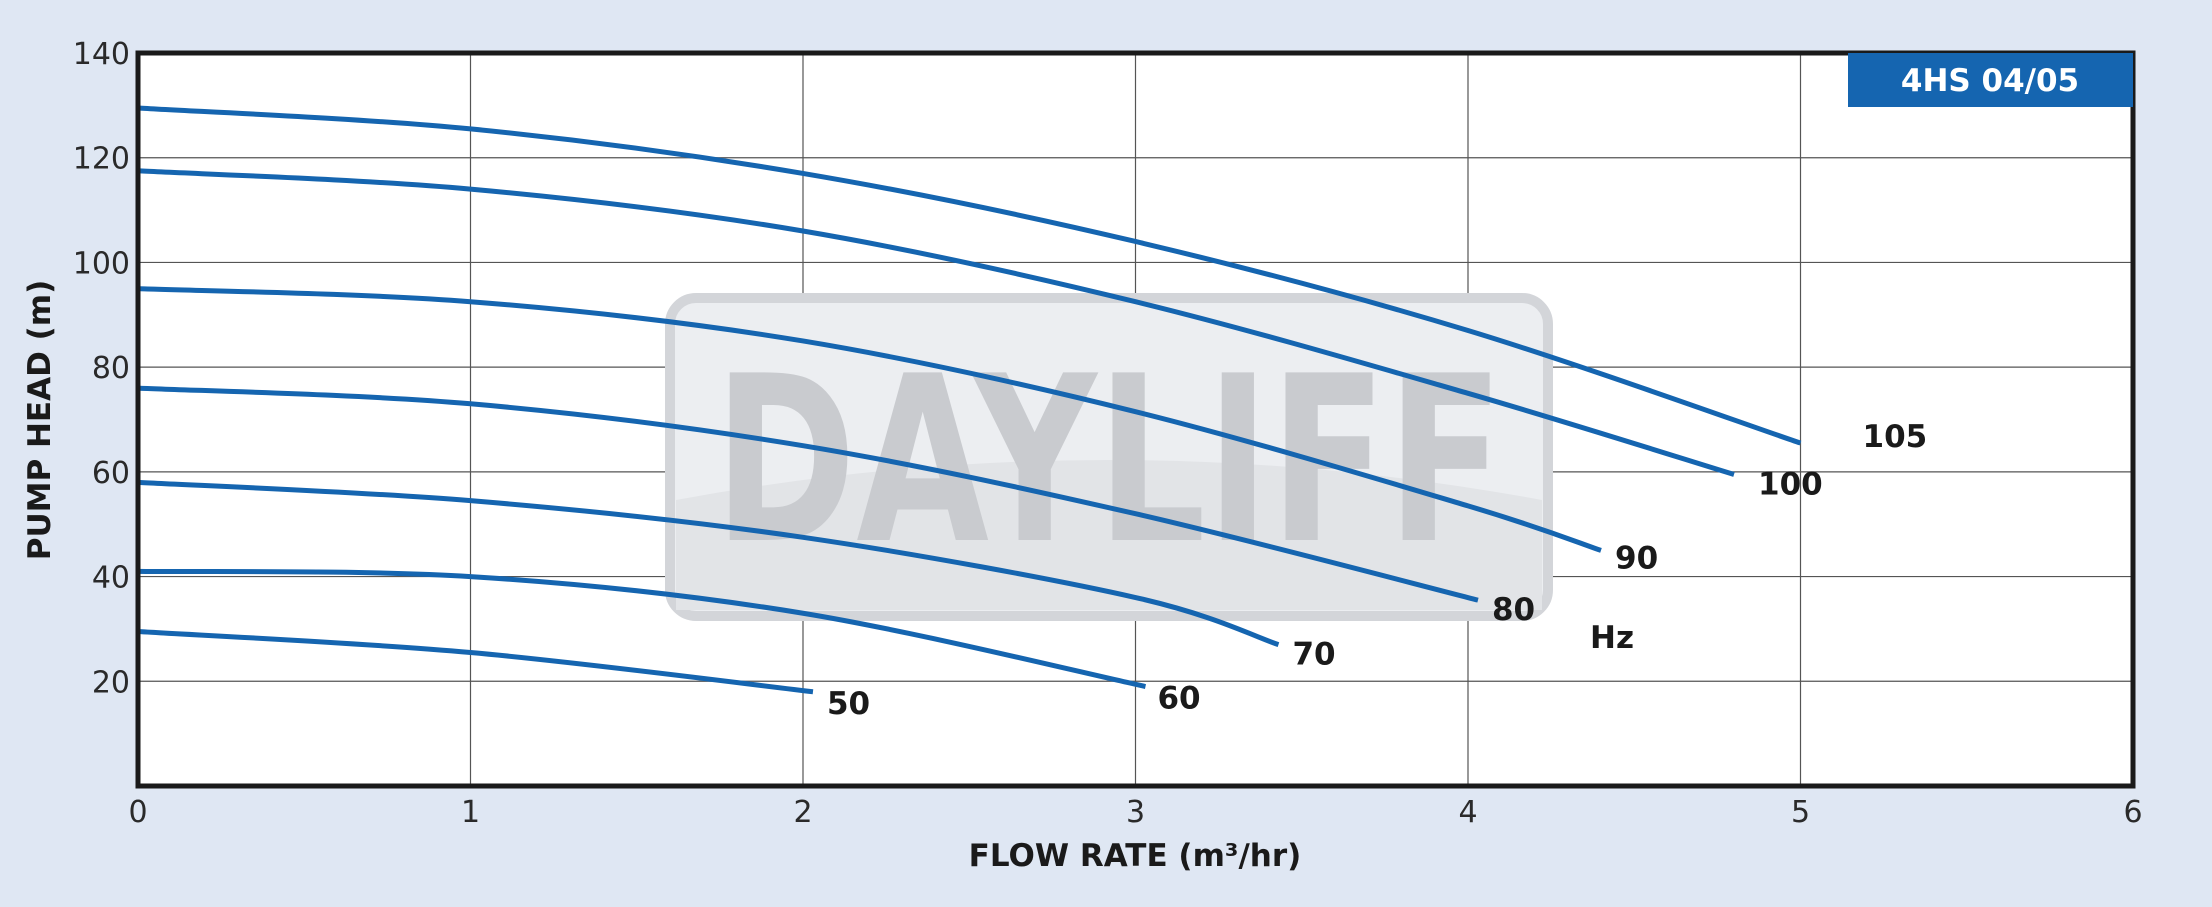 Image resolution: width=2212 pixels, height=907 pixels. Describe the element at coordinates (101, 159) in the screenshot. I see `y-tick-label: 120` at that location.